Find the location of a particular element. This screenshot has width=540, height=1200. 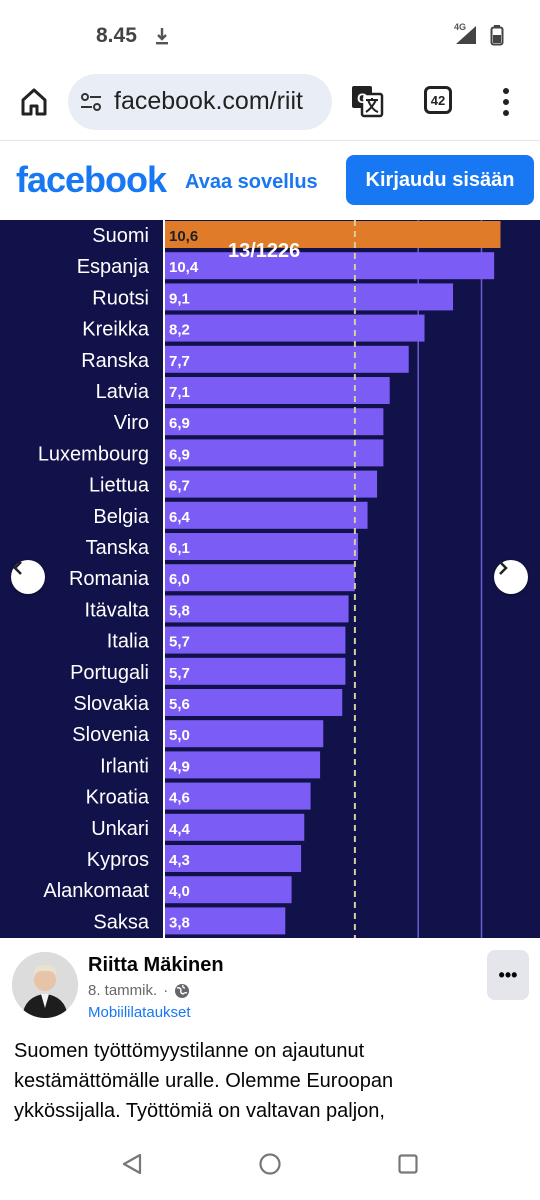

status-bar: 8.45 4G is located at coordinates (270, 32).